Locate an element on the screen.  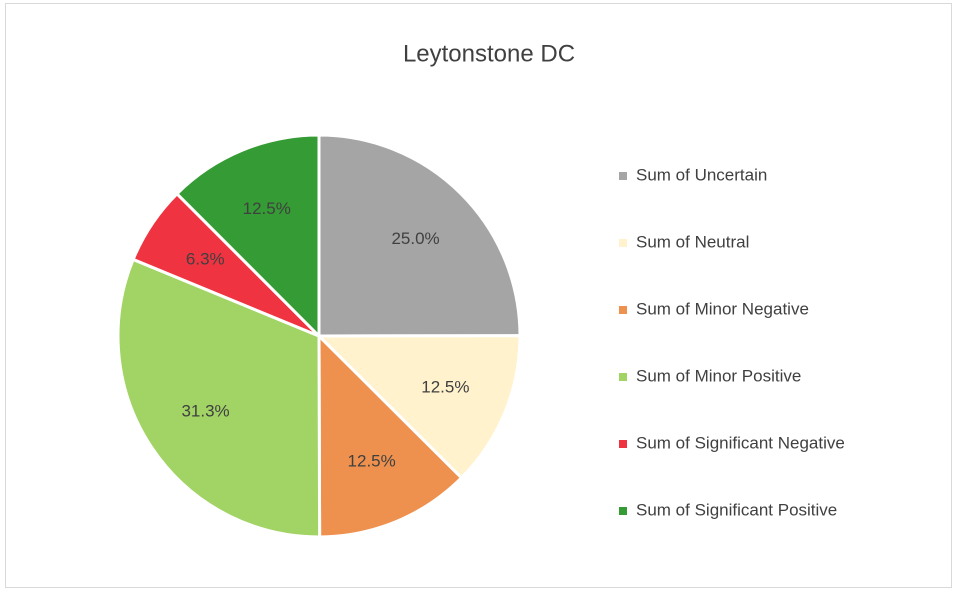
data-label: 6.3% is located at coordinates (205, 259).